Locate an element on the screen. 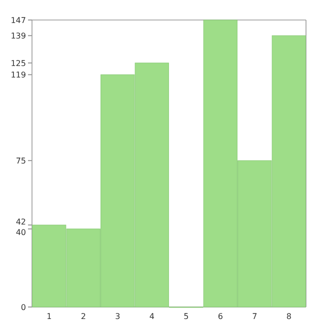 The image size is (333, 321). x-tick-label: 7 is located at coordinates (255, 316).